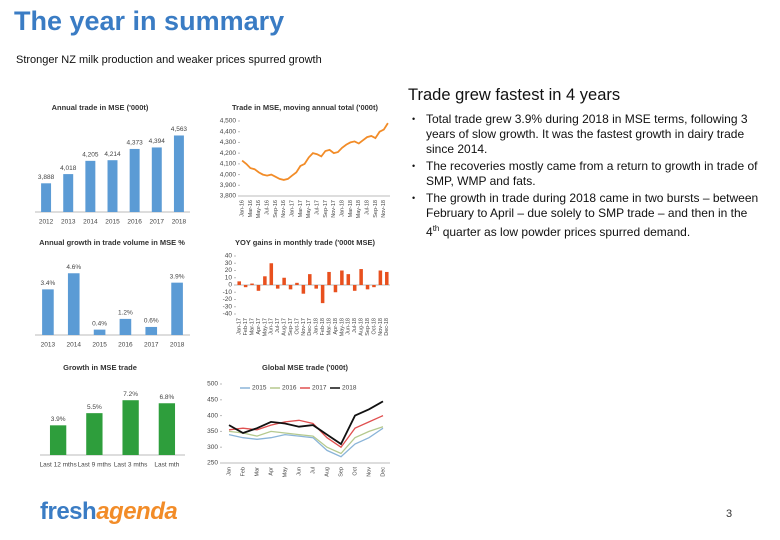 The width and height of the screenshot is (780, 540). What do you see at coordinates (68, 222) in the screenshot?
I see `x-tick-label: 2013` at bounding box center [68, 222].